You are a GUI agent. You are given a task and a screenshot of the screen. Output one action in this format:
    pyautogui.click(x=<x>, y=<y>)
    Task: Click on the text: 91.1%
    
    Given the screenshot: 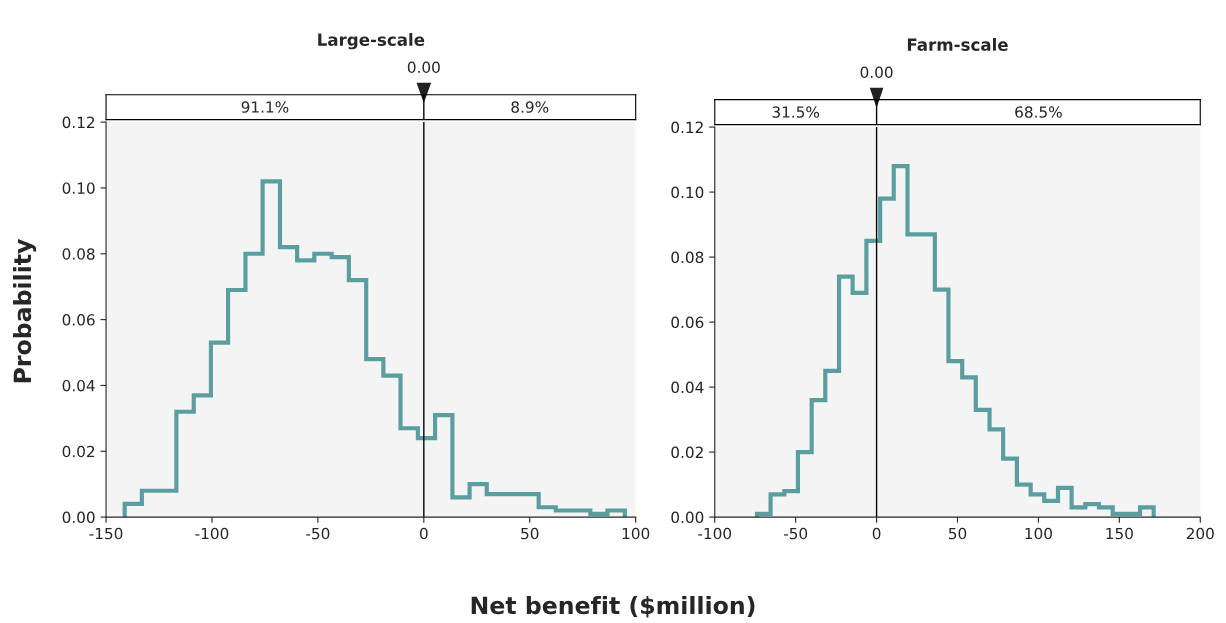 What is the action you would take?
    pyautogui.click(x=265, y=107)
    